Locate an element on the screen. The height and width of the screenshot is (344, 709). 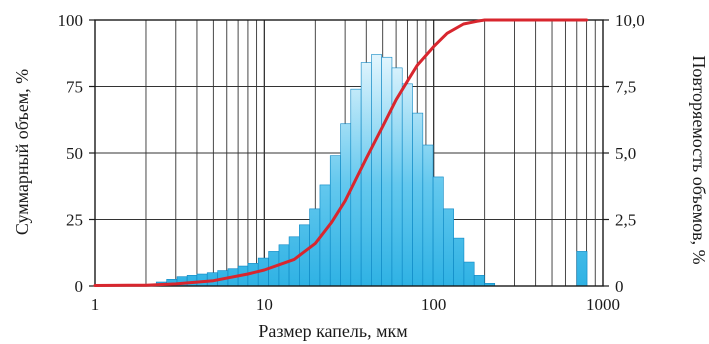
y-left-tick-label: 0 is located at coordinates (79, 286).